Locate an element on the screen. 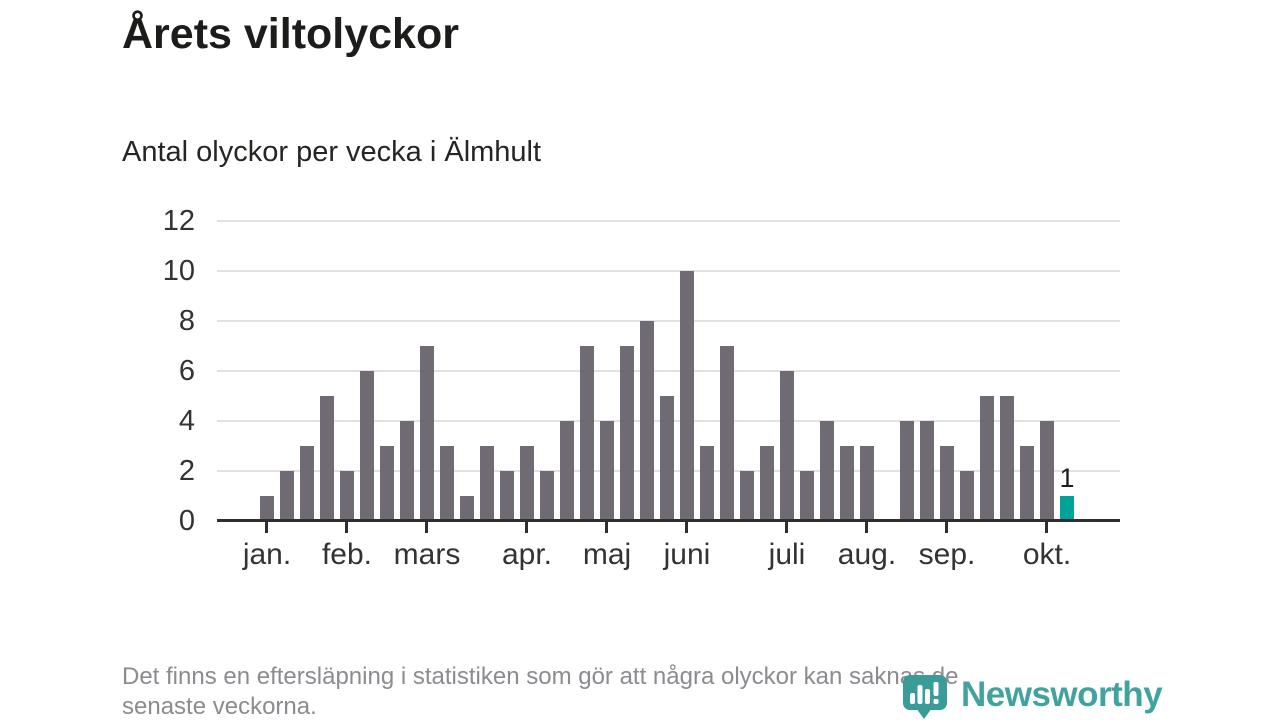 This screenshot has width=1280, height=720. x-axis-label: mars is located at coordinates (427, 554).